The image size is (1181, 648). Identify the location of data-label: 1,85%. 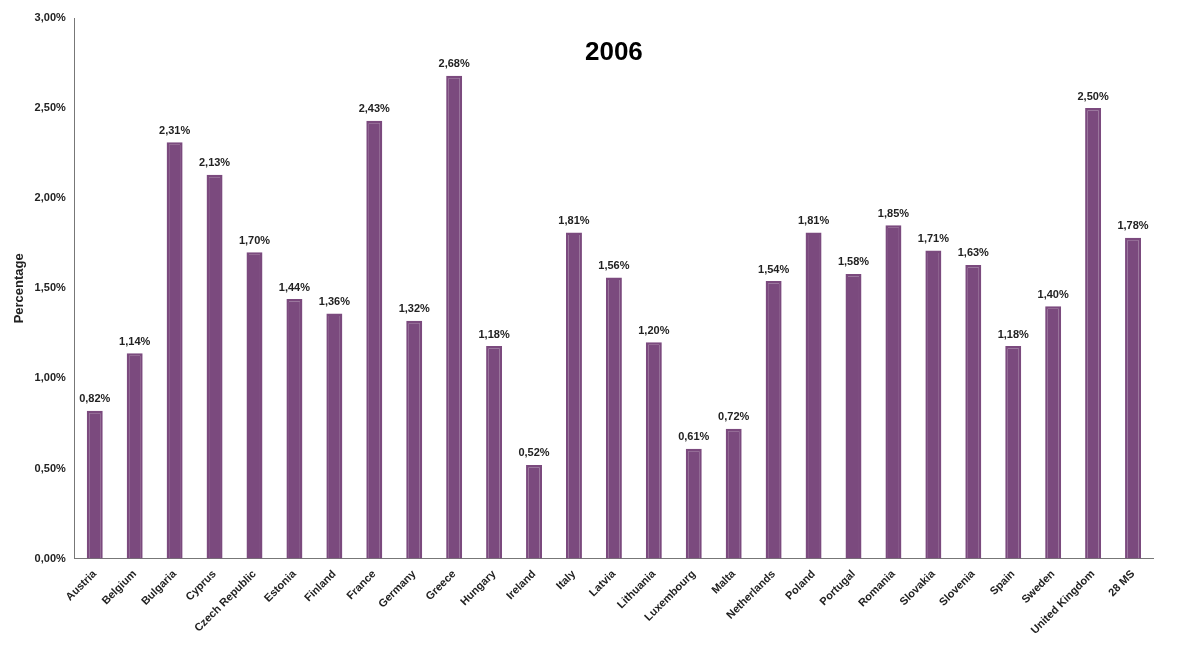
(893, 212).